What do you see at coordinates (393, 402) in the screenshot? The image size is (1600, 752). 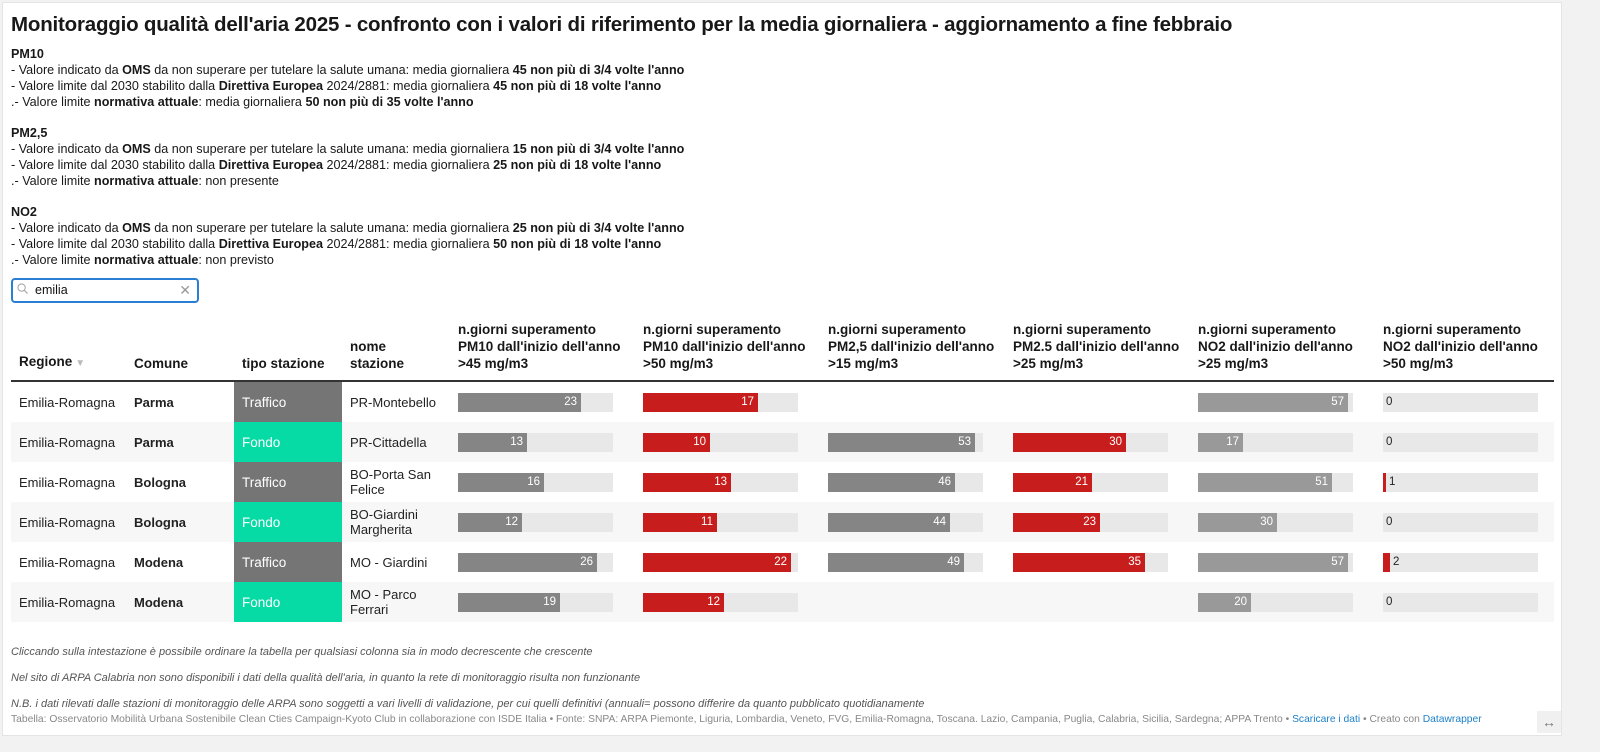 I see `cell-nome-stazione: PR-Montebello` at bounding box center [393, 402].